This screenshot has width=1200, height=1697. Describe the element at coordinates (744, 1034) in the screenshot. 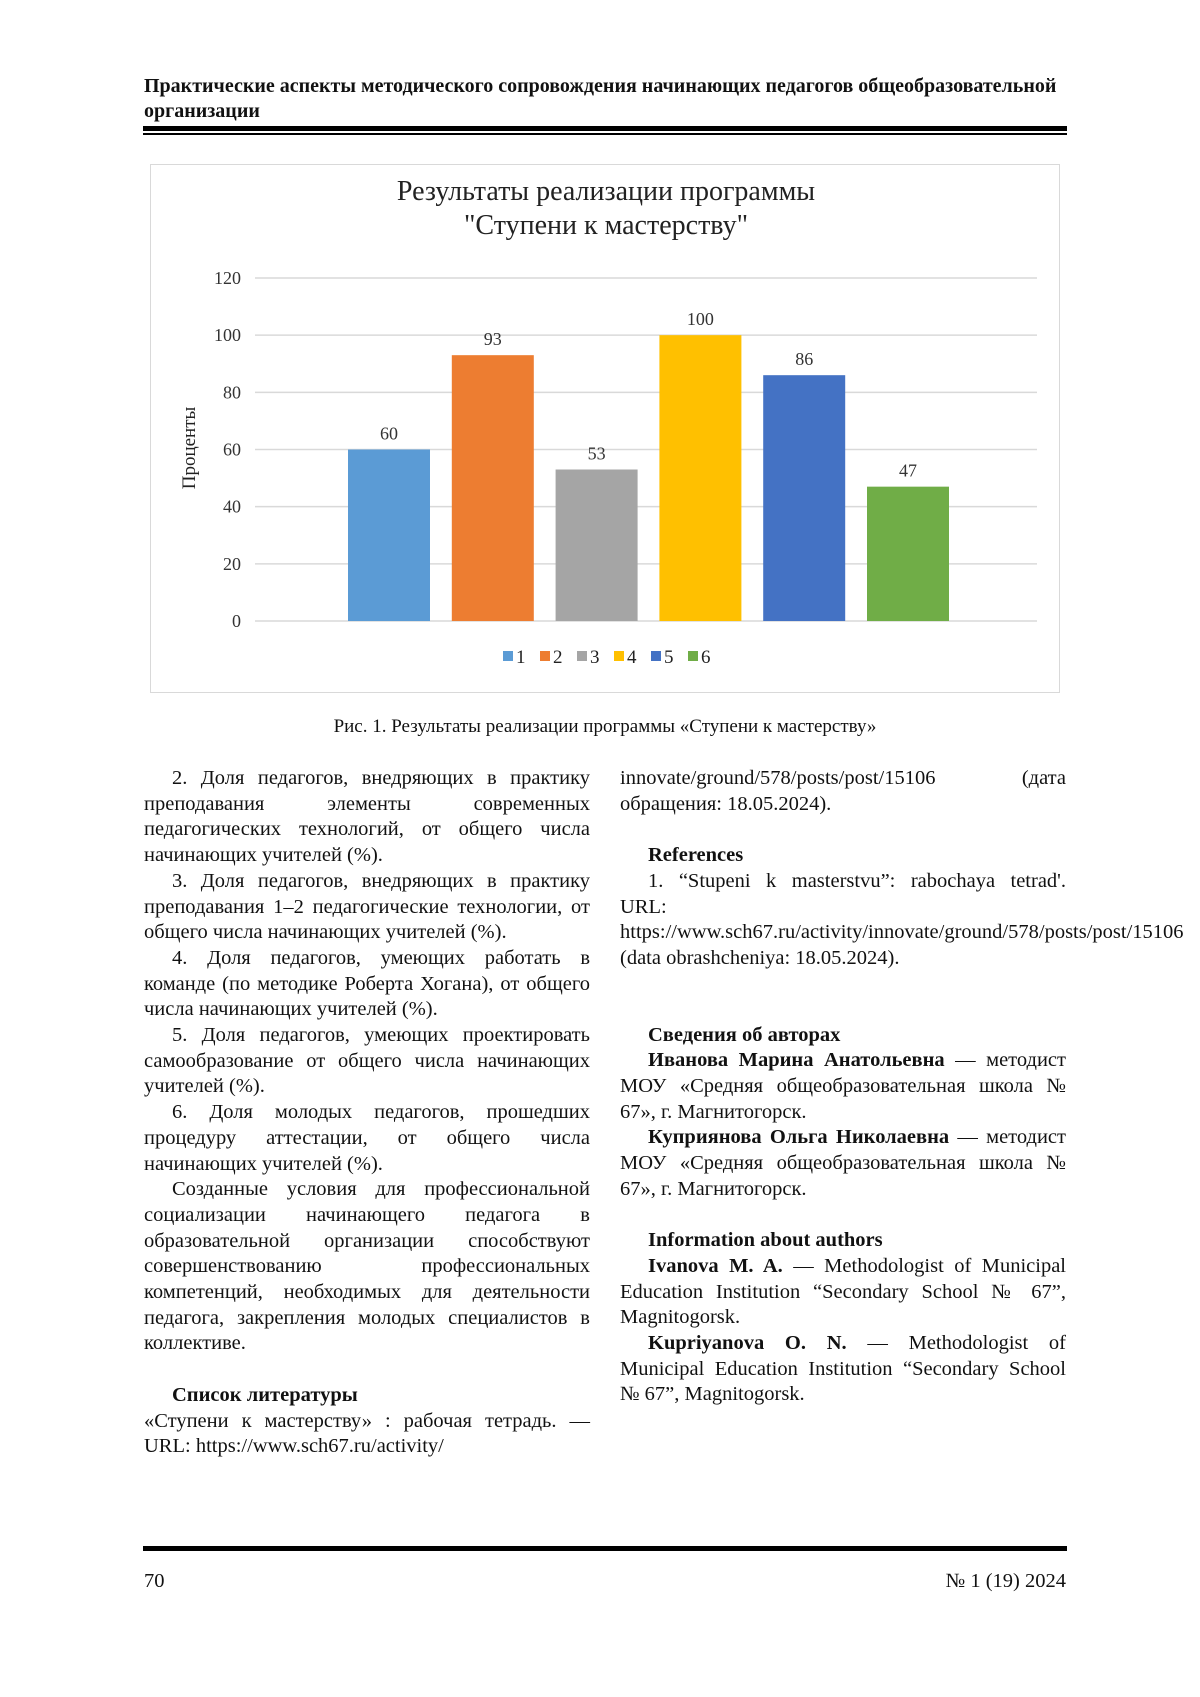

I see `authors-heading: Сведения об авторах` at that location.